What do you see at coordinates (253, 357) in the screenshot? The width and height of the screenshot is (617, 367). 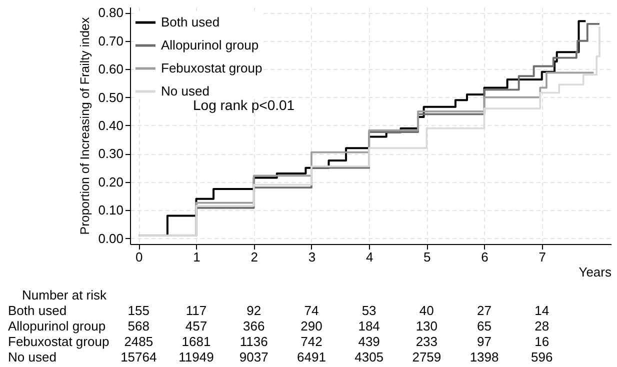 I see `text: 9037` at bounding box center [253, 357].